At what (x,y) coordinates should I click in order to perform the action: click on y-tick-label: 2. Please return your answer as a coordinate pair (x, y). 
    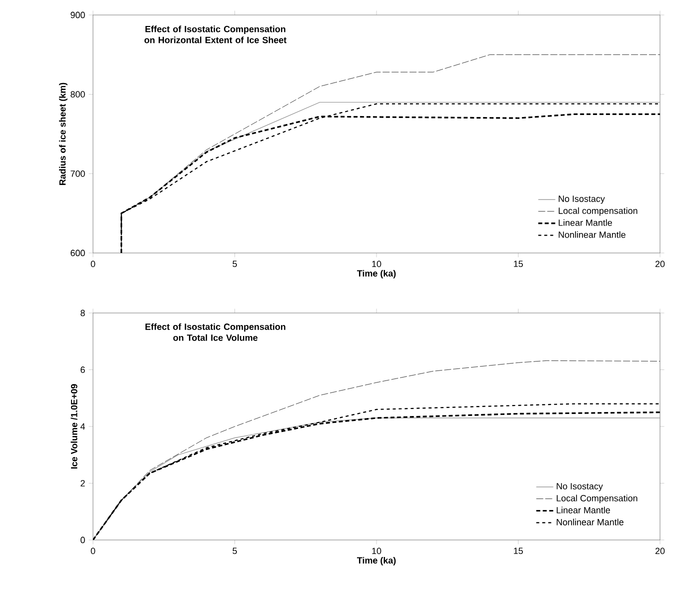
    Looking at the image, I should click on (82, 483).